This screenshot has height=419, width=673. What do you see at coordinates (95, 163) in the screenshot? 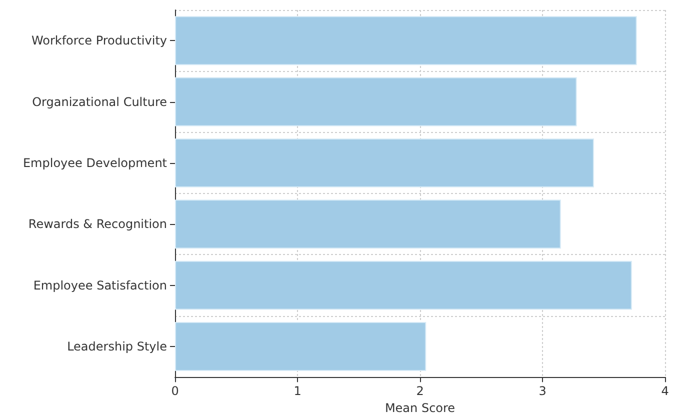
I see `y-tick-label: Employee Development` at bounding box center [95, 163].